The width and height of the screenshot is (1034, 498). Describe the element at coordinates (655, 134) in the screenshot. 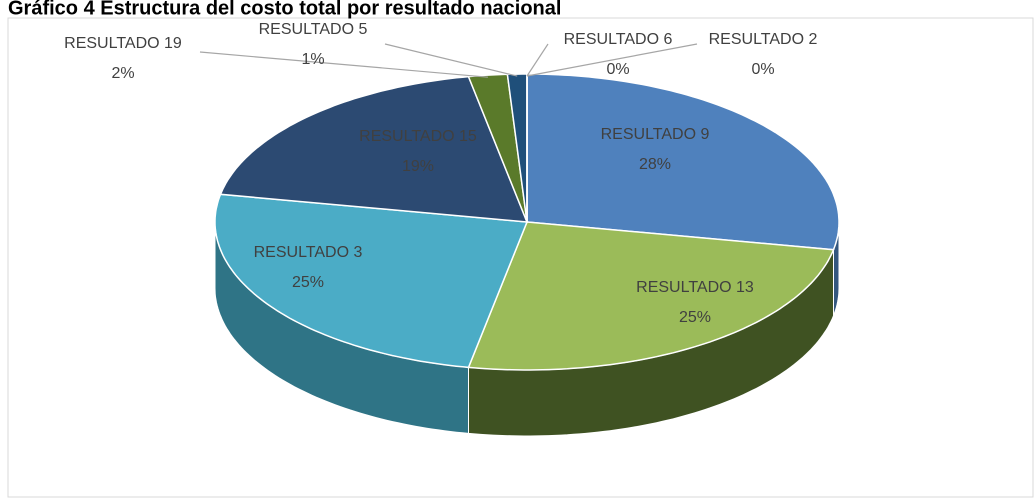

I see `data-label-name: RESULTADO 9` at that location.